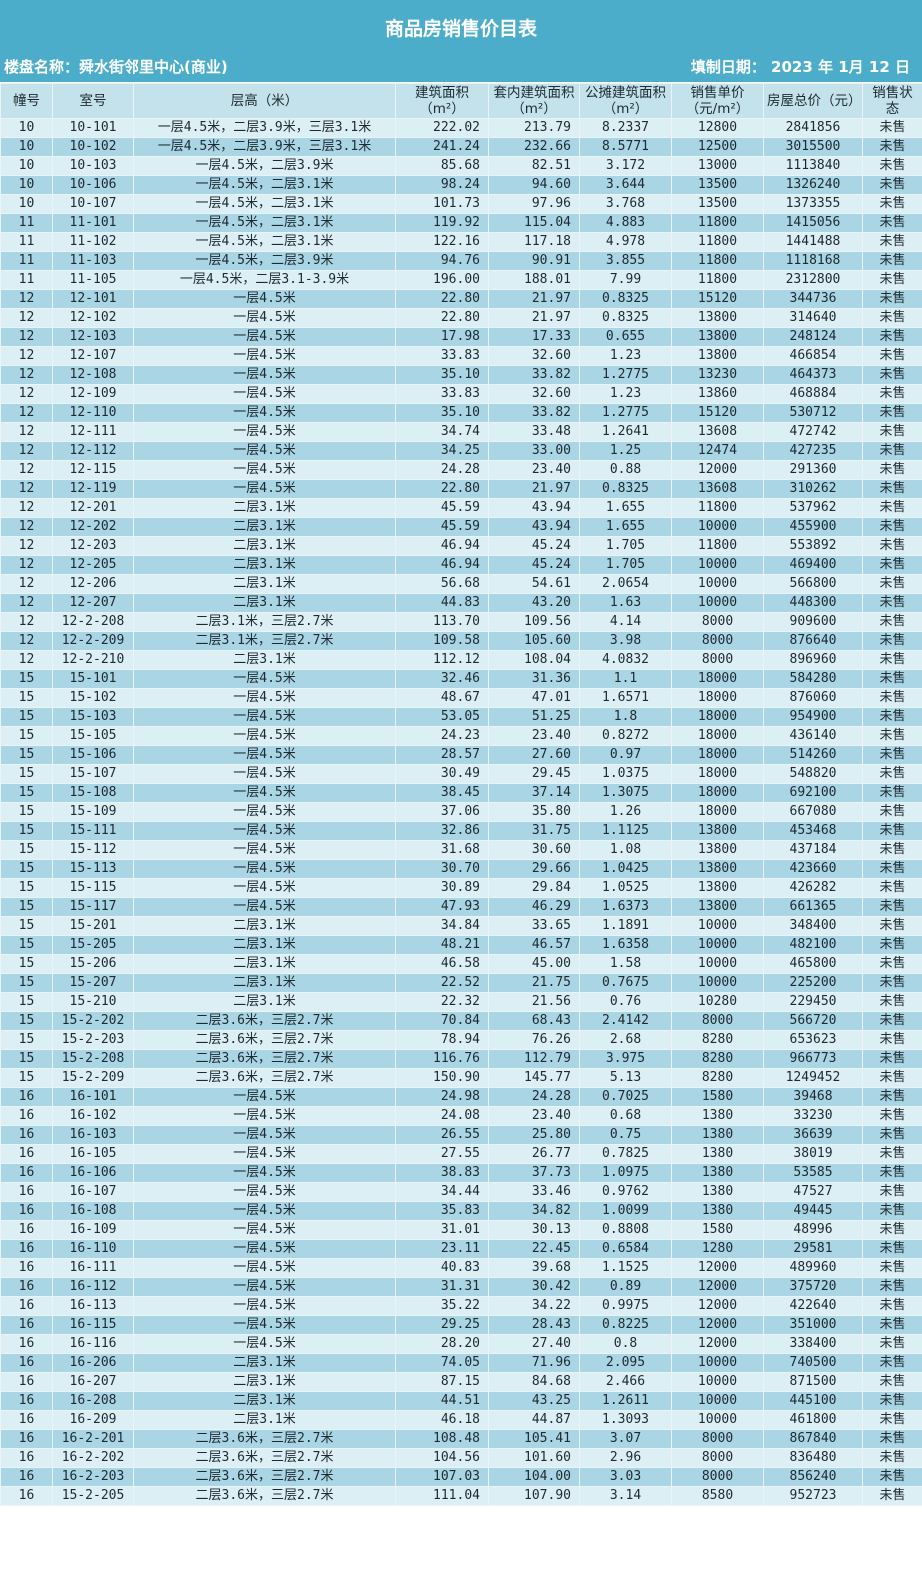 Image resolution: width=922 pixels, height=1580 pixels. What do you see at coordinates (93, 1078) in the screenshot?
I see `cell-room: 15-2-209` at bounding box center [93, 1078].